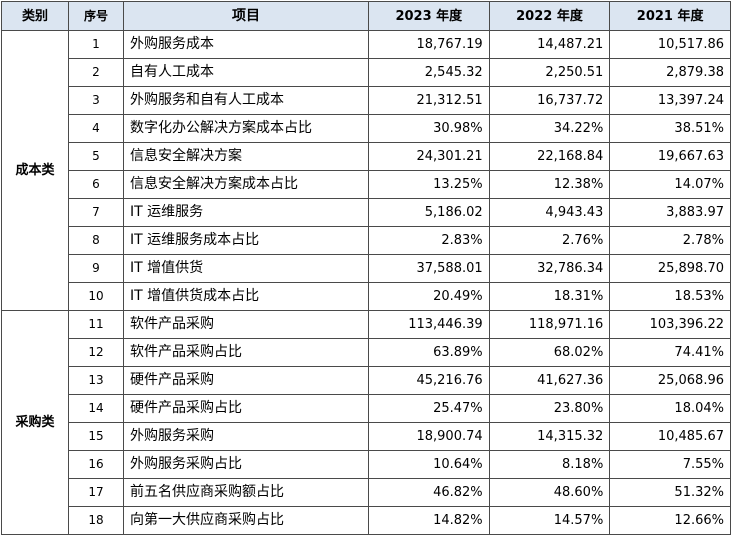 Image resolution: width=732 pixels, height=536 pixels. What do you see at coordinates (366, 520) in the screenshot?
I see `table-row: 18 向第一大供应商采购占比 14.82% 14.57% 12.66%` at bounding box center [366, 520].